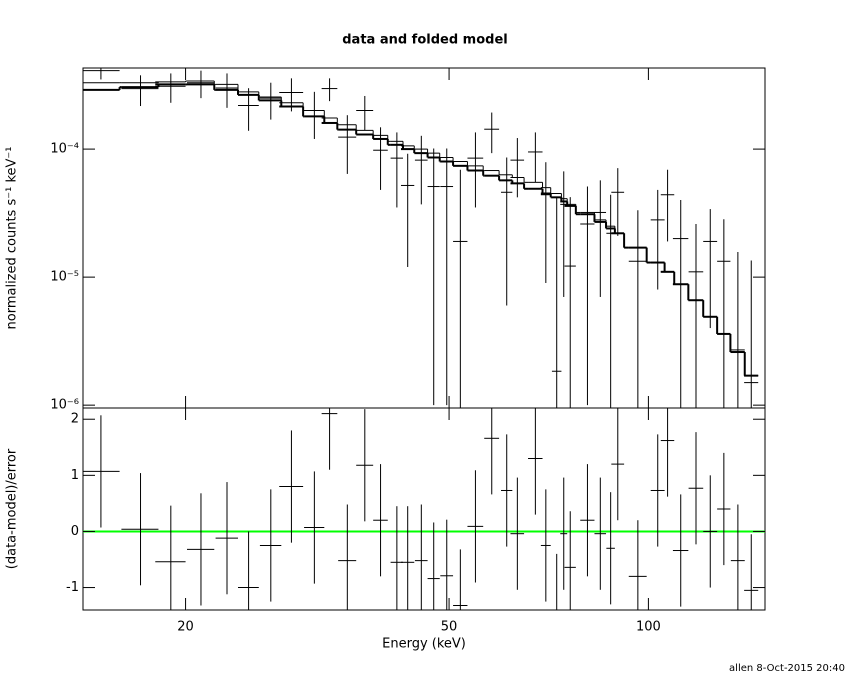 The width and height of the screenshot is (850, 680). Describe the element at coordinates (787, 668) in the screenshot. I see `footer: allen 8-Oct-2015 20:40` at that location.